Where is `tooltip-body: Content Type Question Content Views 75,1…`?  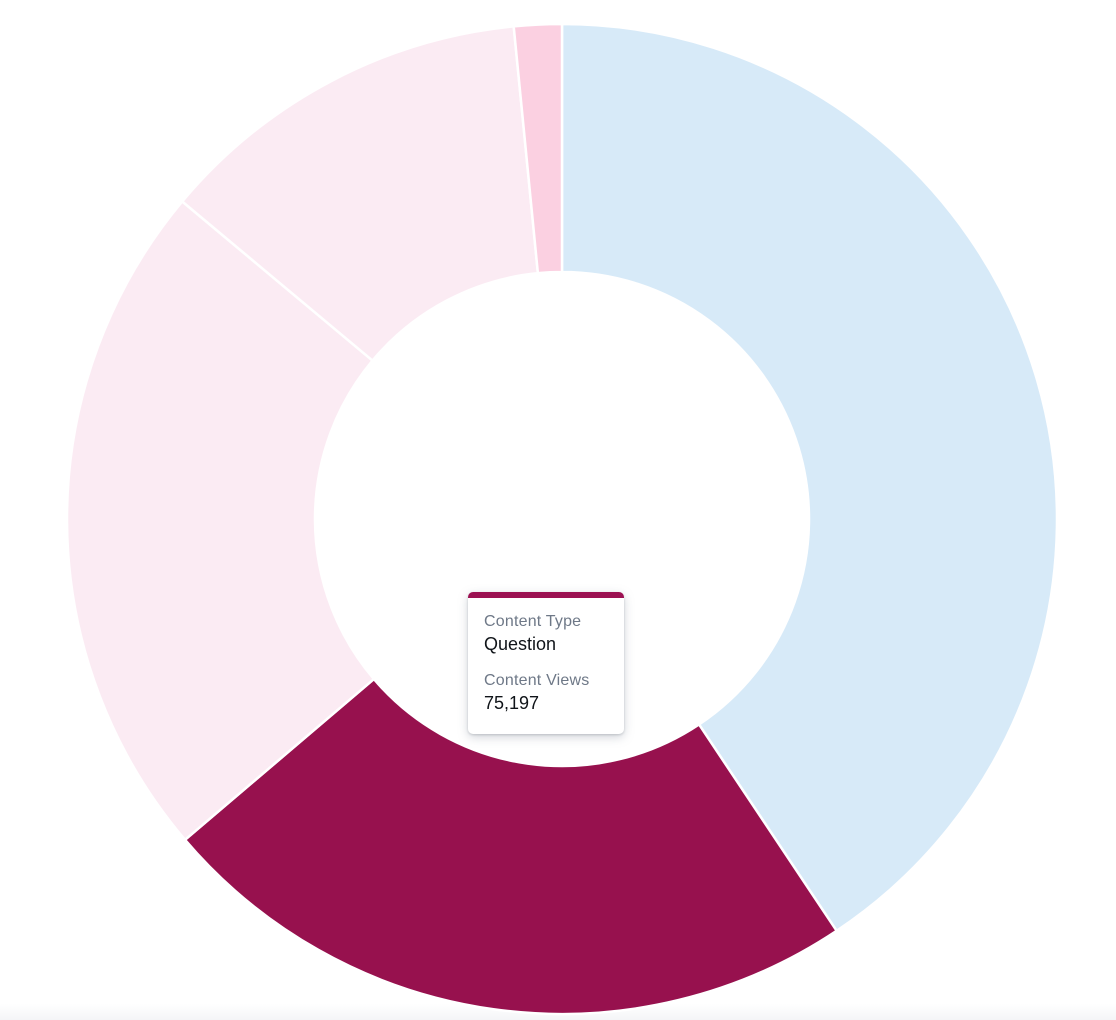
tooltip-body: Content Type Question Content Views 75,1… is located at coordinates (546, 666).